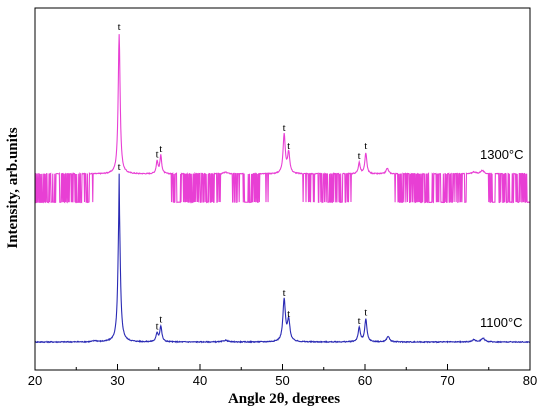 The image size is (550, 412). What do you see at coordinates (284, 399) in the screenshot?
I see `x-axis-title: Angle 2θ, degrees` at bounding box center [284, 399].